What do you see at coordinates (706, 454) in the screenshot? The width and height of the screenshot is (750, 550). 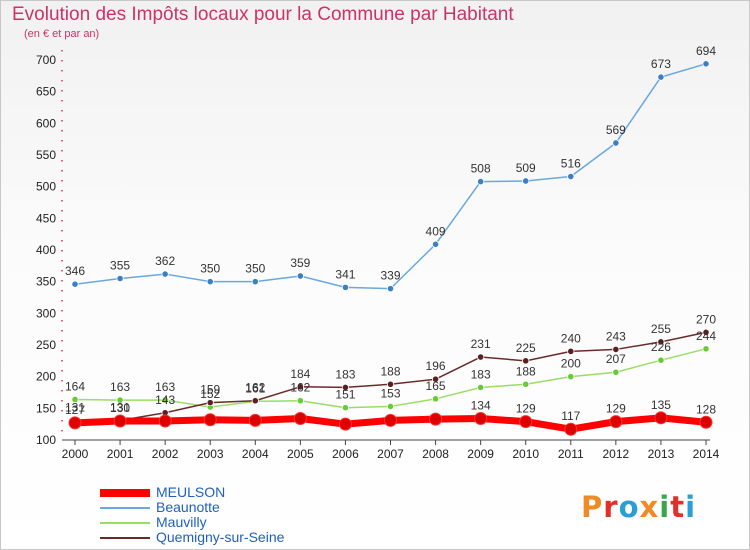 I see `x-tick-label: 2014` at bounding box center [706, 454].